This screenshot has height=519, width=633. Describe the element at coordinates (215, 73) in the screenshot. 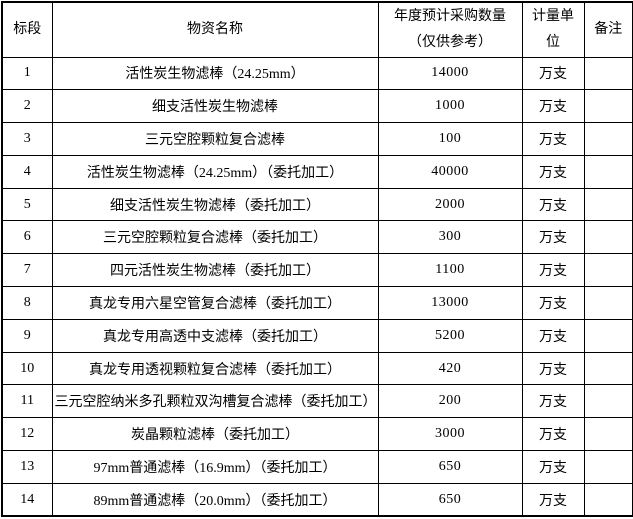

I see `material-name-cell: 活性炭生物滤棒（24.25mm）` at that location.